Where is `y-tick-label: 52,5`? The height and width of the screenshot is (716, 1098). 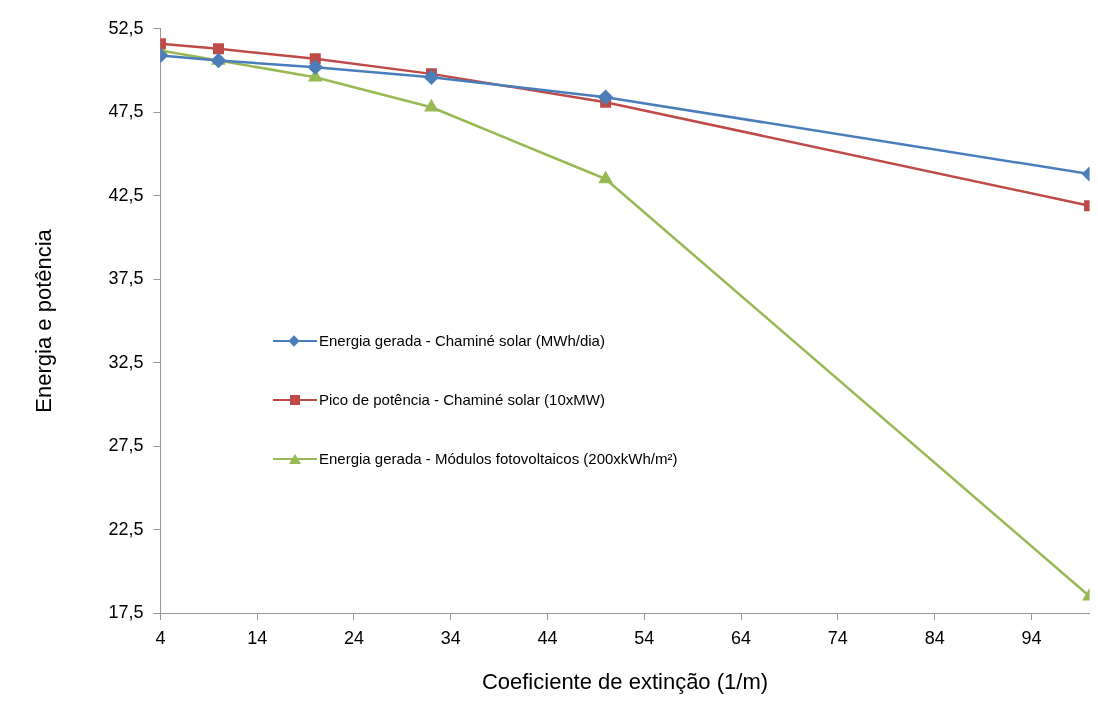
y-tick-label: 52,5 is located at coordinates (126, 27).